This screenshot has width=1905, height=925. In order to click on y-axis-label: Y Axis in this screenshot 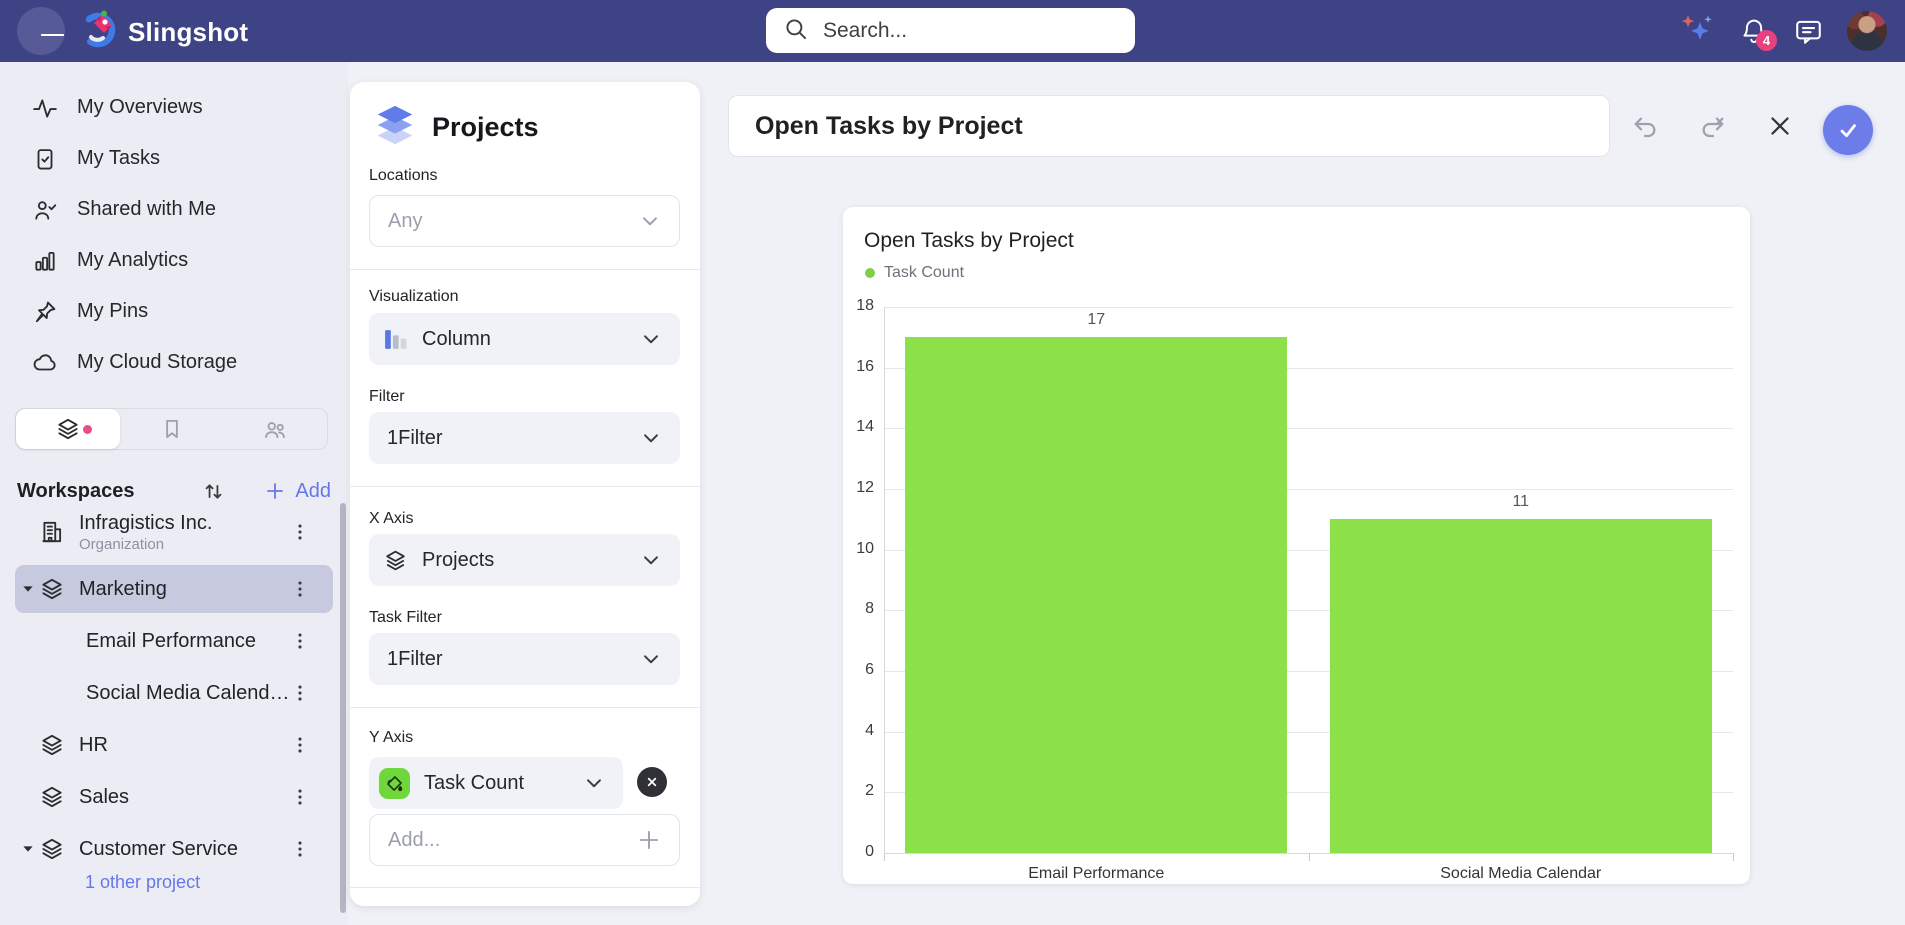, I will do `click(391, 737)`.